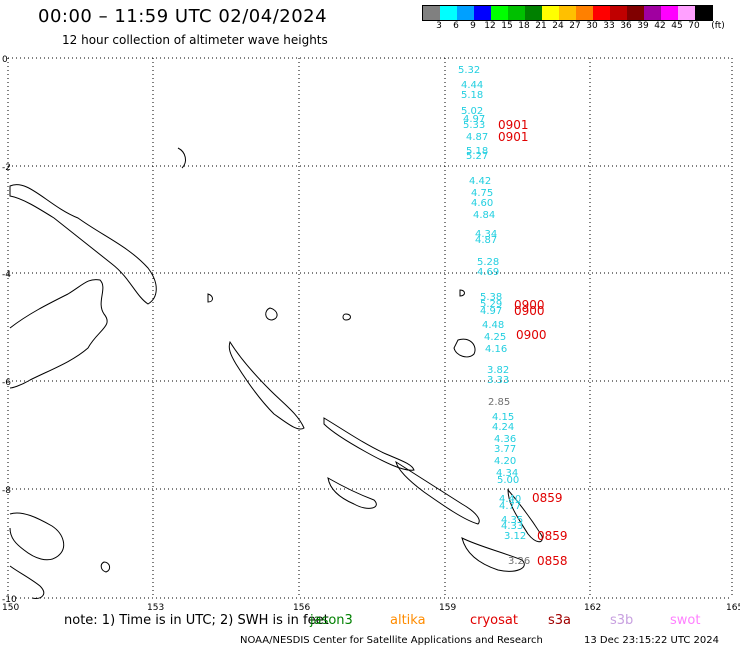 This screenshot has width=740, height=650. I want to click on wave-height-value: 4.75, so click(482, 193).